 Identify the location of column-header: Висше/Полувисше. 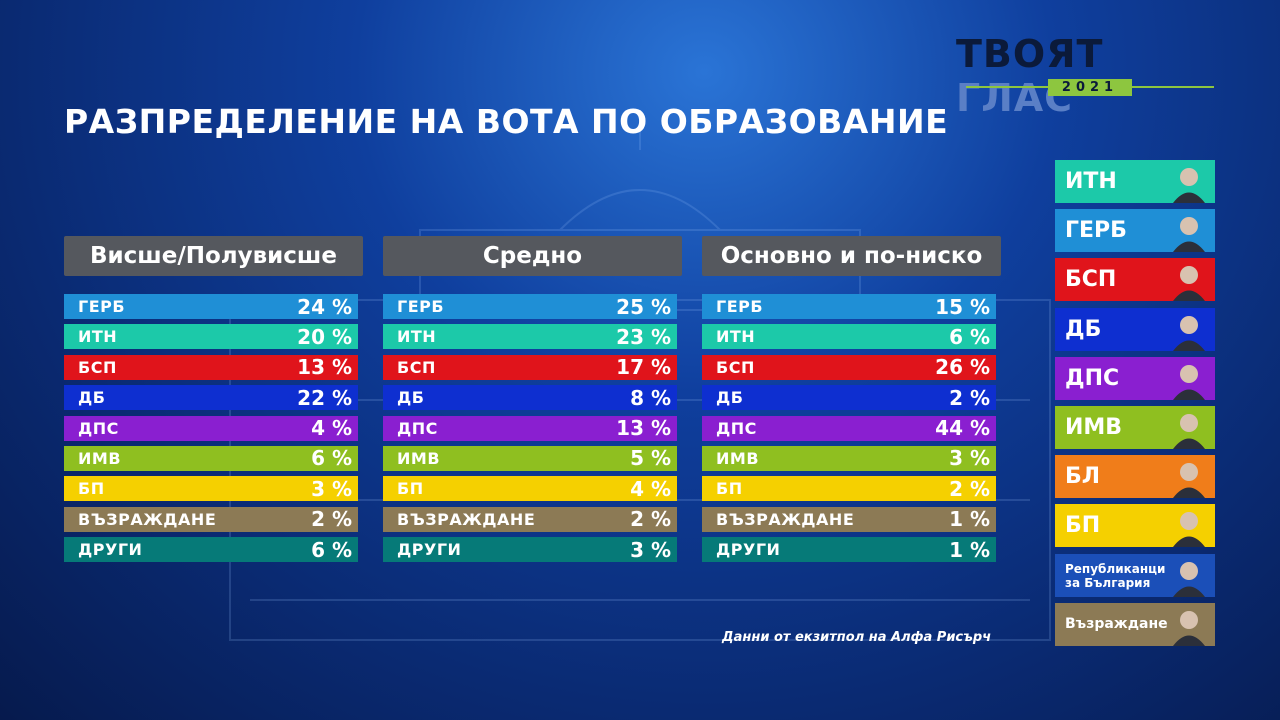
(213, 256).